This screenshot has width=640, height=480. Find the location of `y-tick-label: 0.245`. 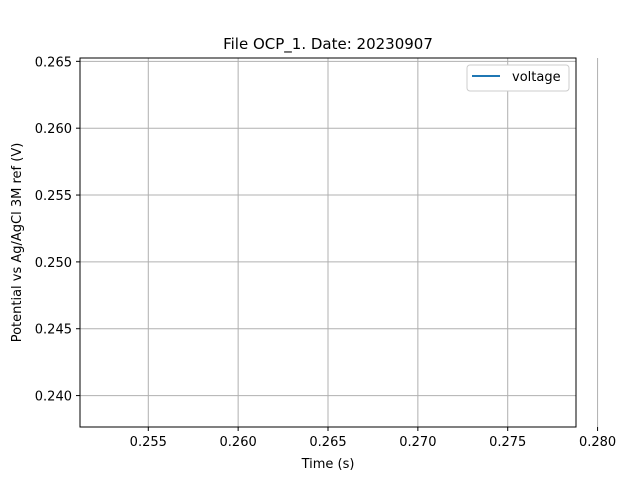

y-tick-label: 0.245 is located at coordinates (53, 330).